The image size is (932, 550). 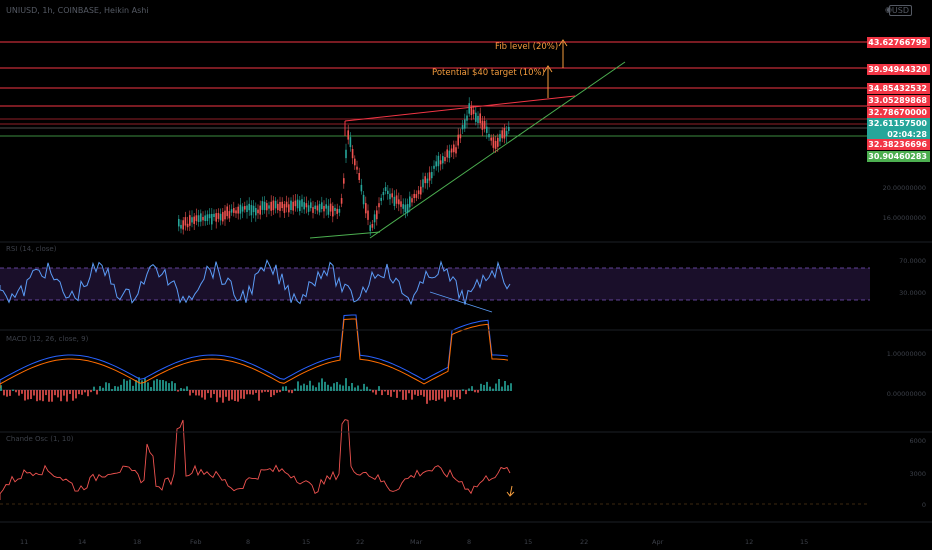 What do you see at coordinates (416, 542) in the screenshot?
I see `time-tick: Mar` at bounding box center [416, 542].